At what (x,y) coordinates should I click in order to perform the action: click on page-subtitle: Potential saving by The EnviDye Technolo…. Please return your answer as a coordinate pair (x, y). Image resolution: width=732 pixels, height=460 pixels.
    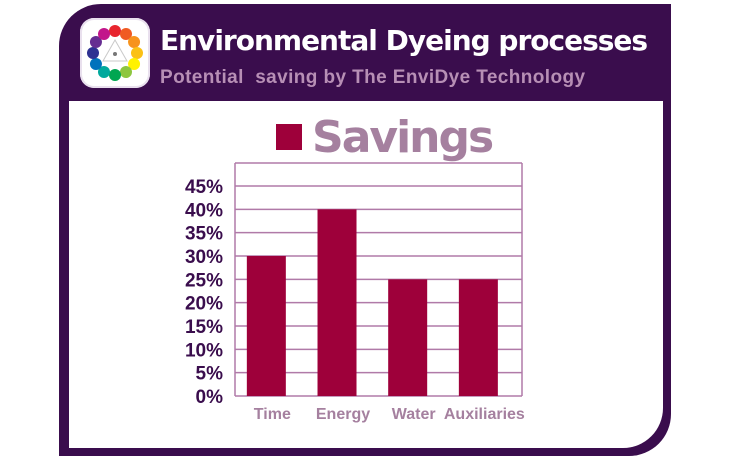
    Looking at the image, I should click on (373, 77).